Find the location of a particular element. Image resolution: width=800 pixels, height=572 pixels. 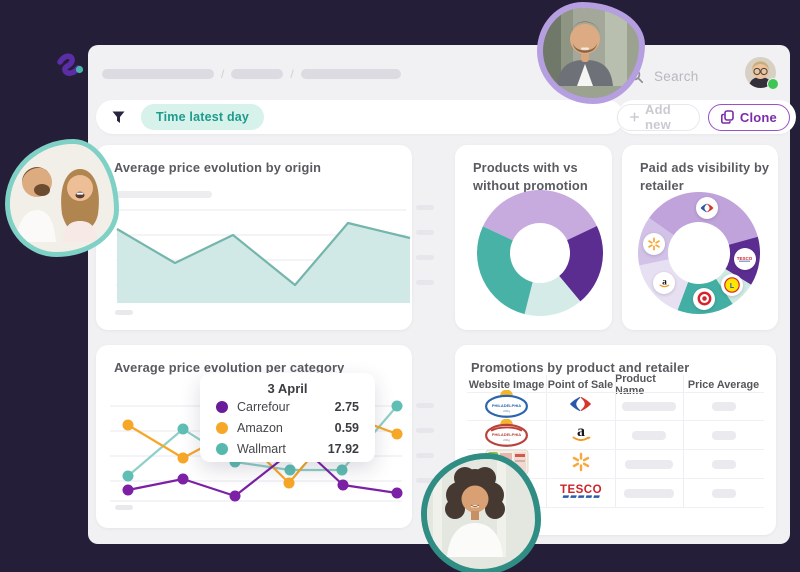

tooltip-row: Carrefour 2.75 is located at coordinates (287, 406).